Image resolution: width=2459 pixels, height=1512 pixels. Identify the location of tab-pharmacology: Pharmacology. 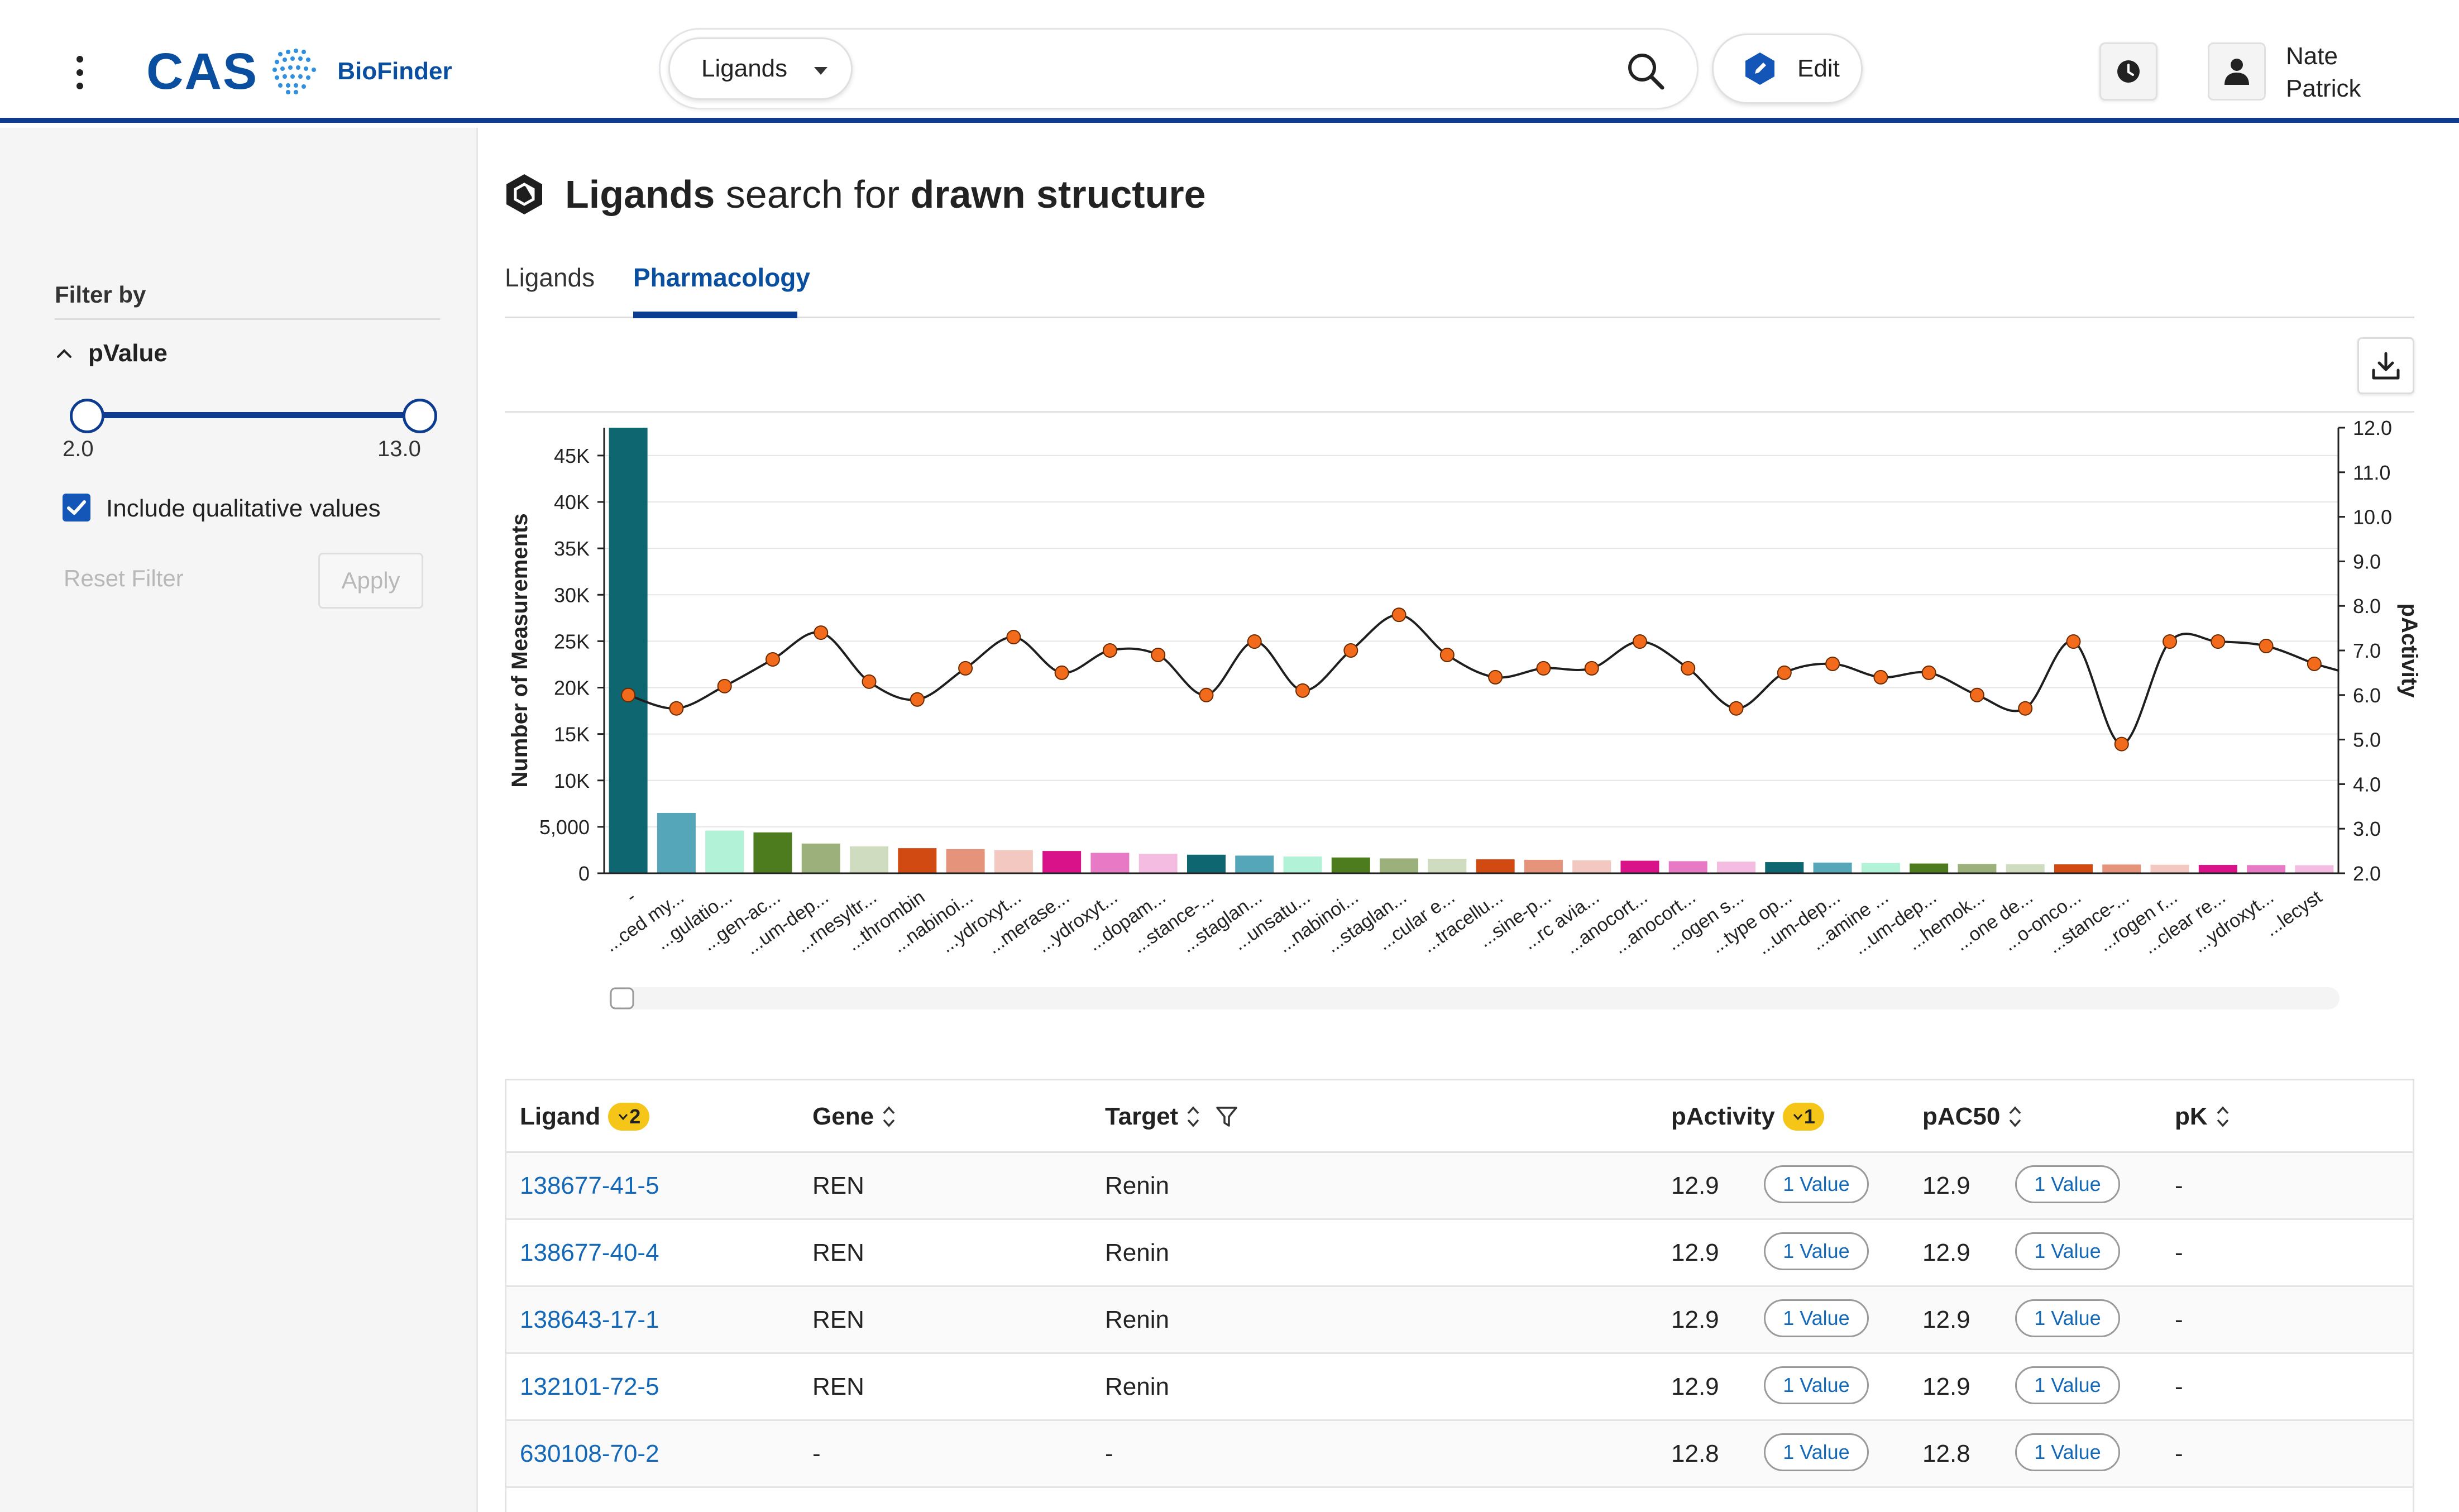
(721, 277).